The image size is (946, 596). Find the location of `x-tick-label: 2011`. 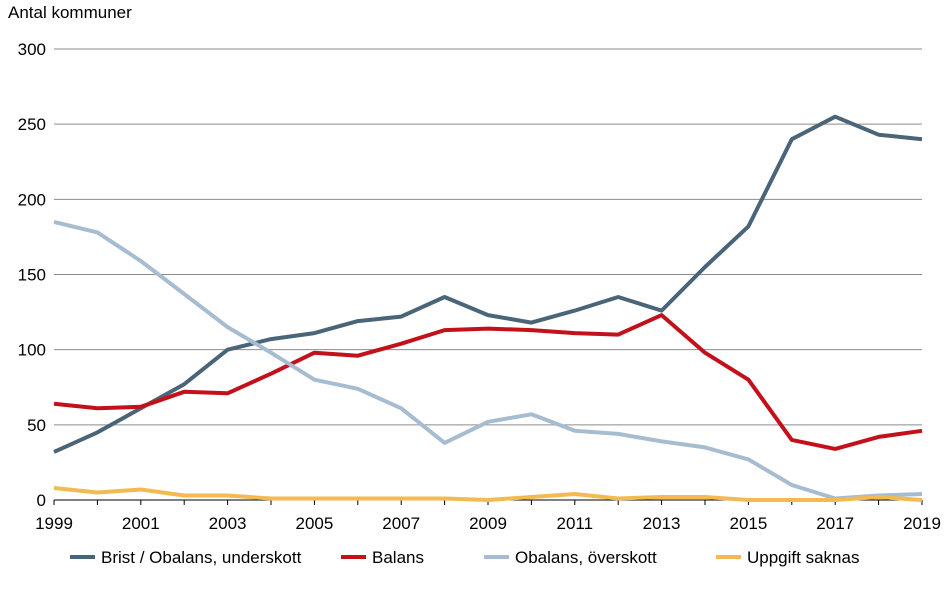

x-tick-label: 2011 is located at coordinates (575, 523).